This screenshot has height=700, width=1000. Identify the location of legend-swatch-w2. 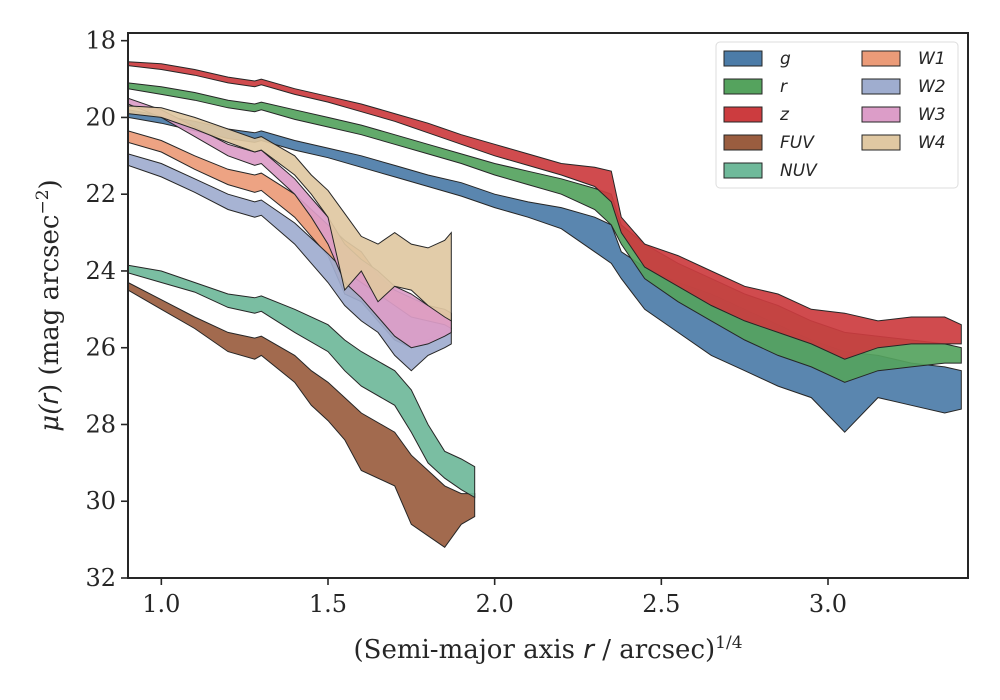
(881, 86).